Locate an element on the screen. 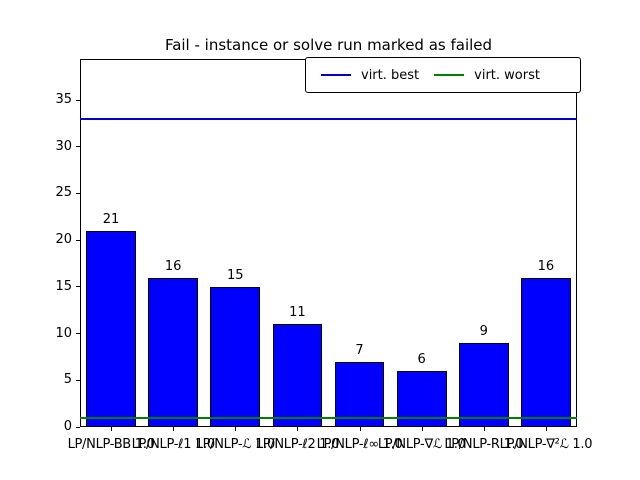  bar-value-label: 15 is located at coordinates (235, 275).